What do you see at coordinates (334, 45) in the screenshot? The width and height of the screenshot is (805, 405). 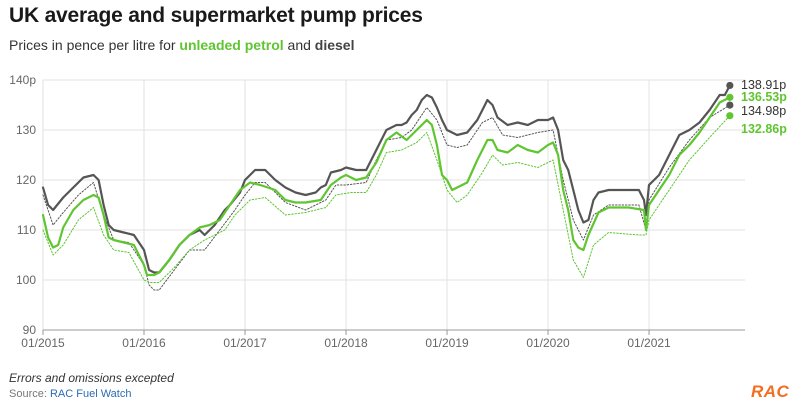 I see `subtitle-diesel: diesel` at bounding box center [334, 45].